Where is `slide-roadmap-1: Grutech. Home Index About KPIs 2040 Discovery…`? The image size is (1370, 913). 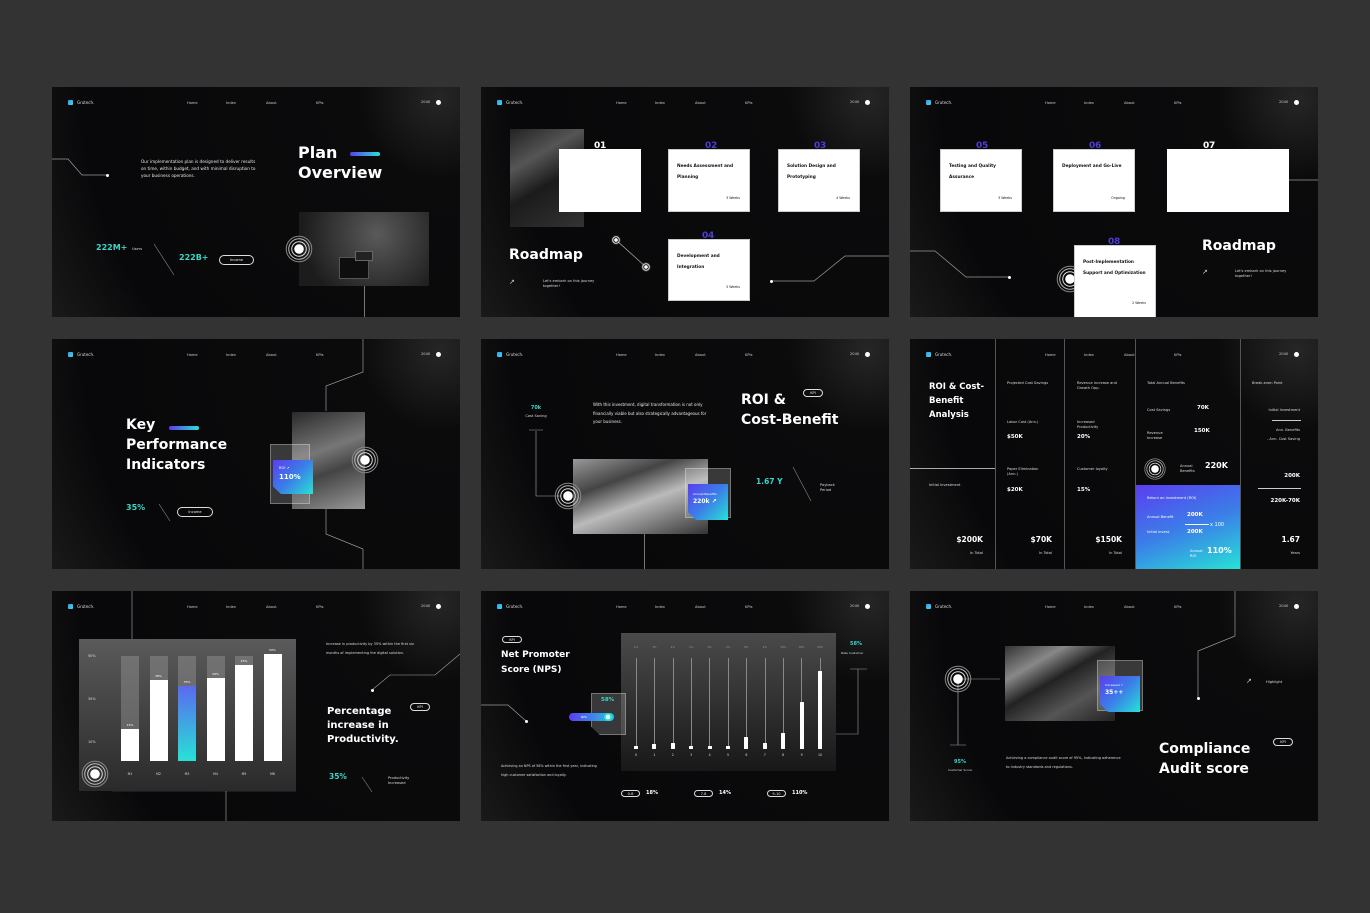 slide-roadmap-1: Grutech. Home Index About KPIs 2040 Discovery… is located at coordinates (685, 202).